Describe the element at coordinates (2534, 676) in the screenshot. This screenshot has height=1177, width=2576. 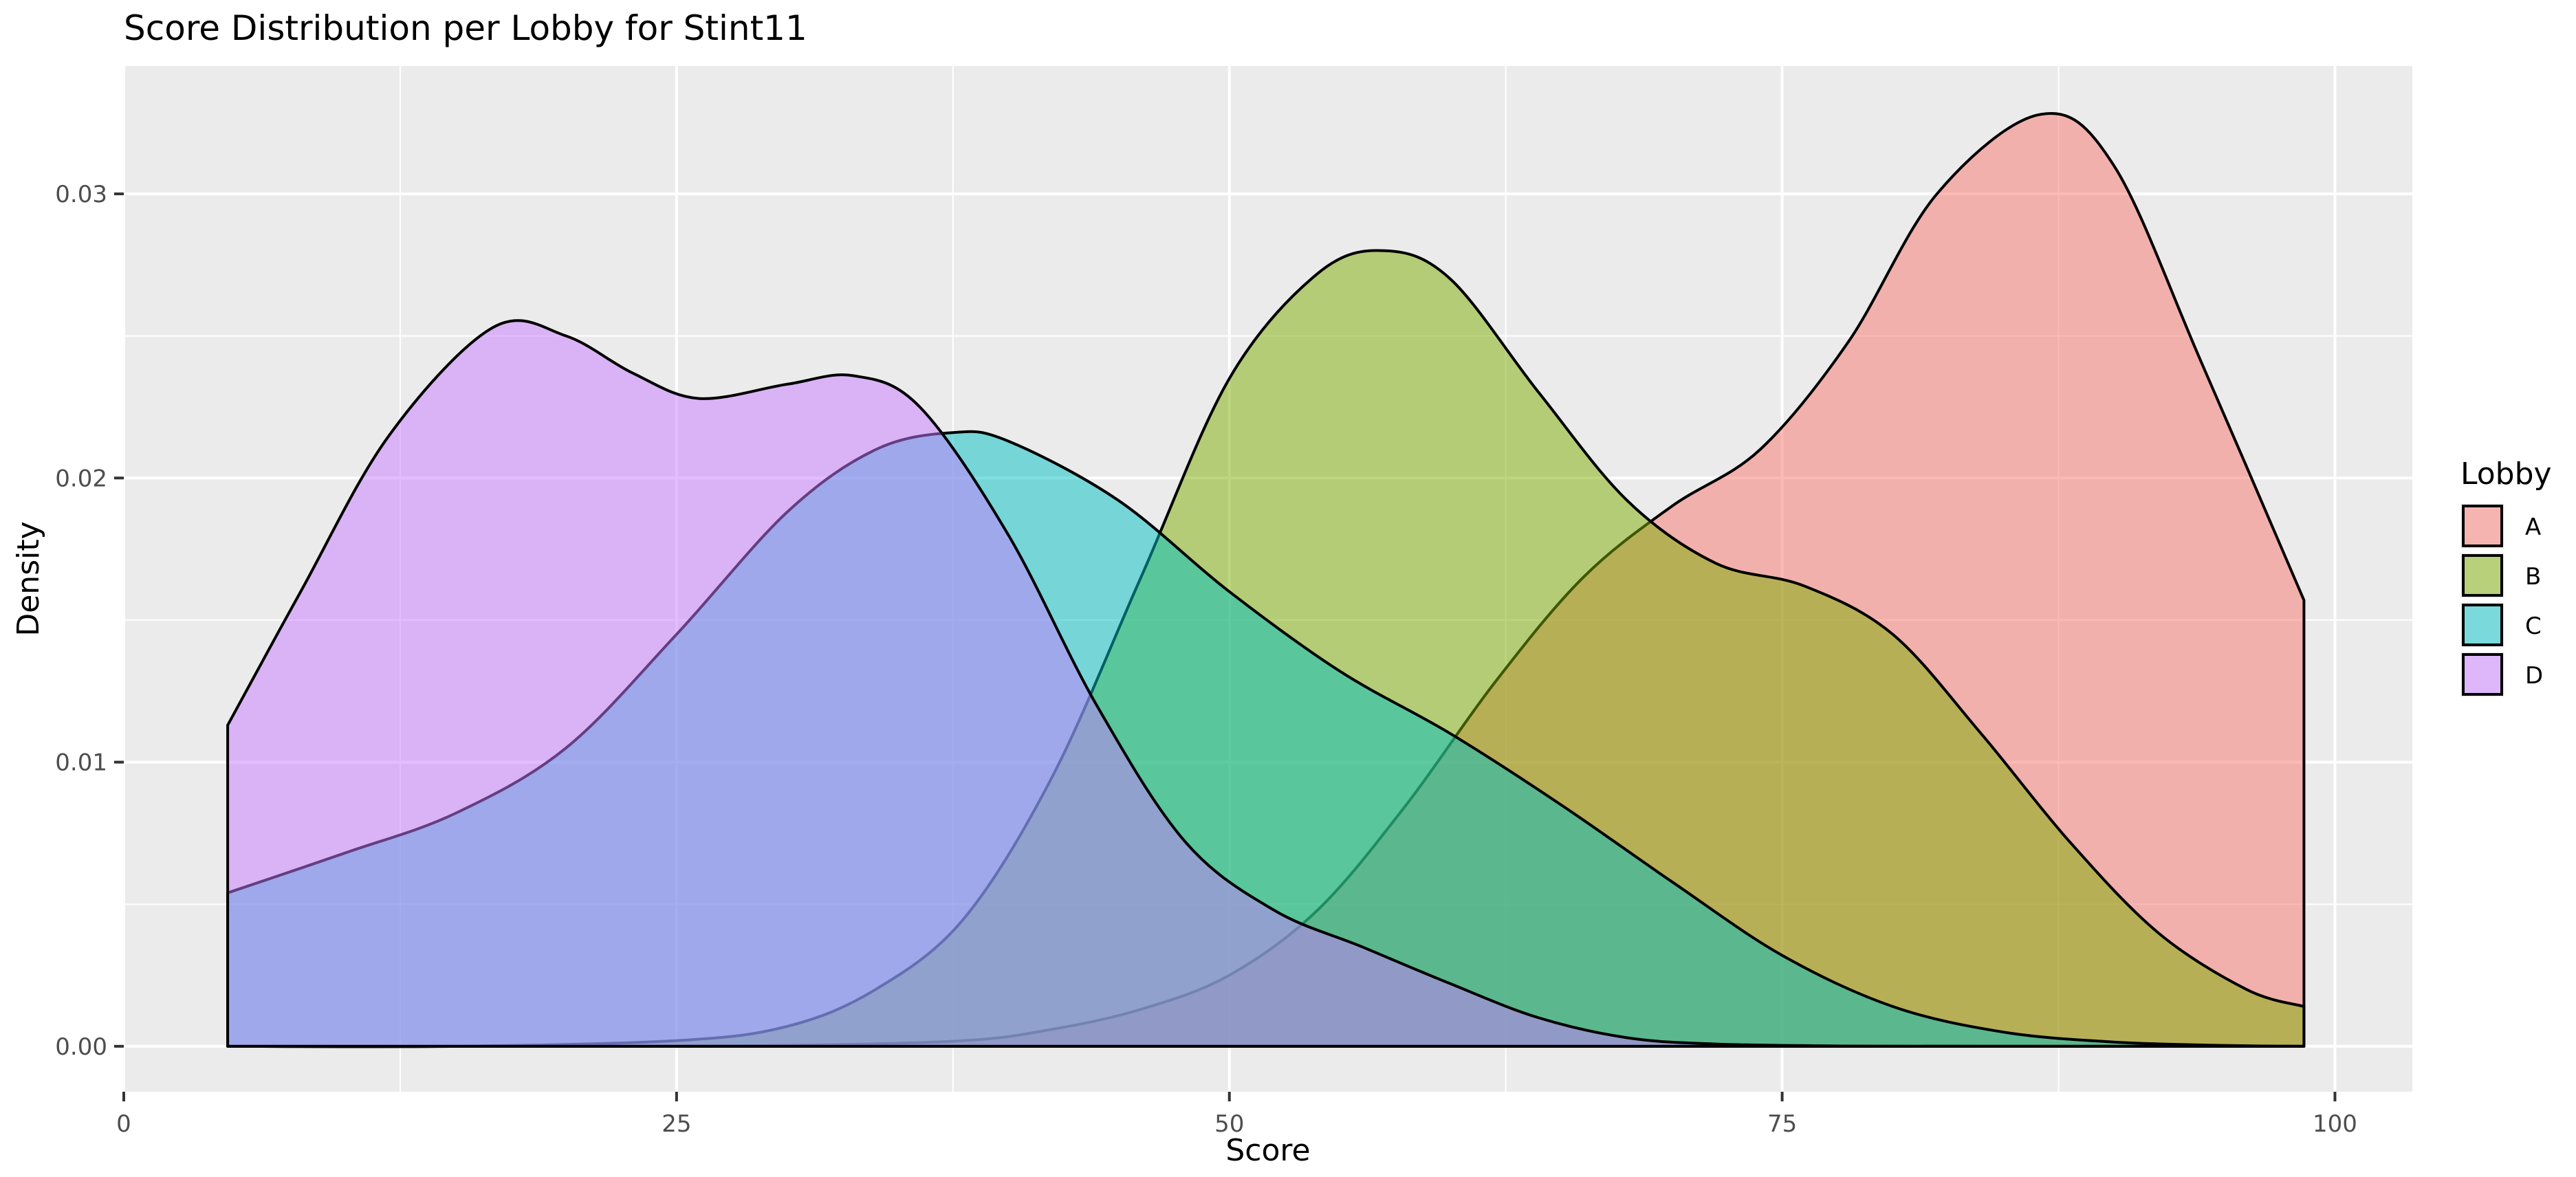
I see `legend-label-d: D` at that location.